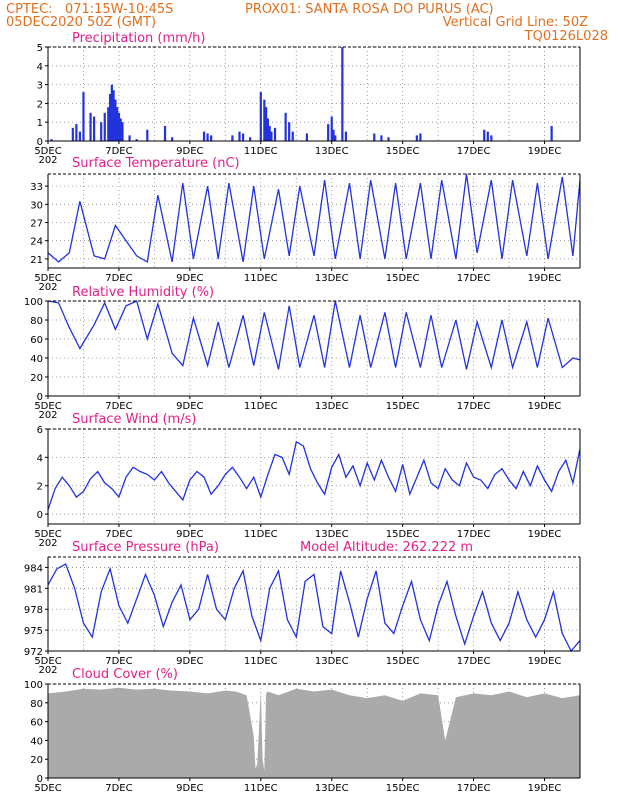 Image resolution: width=618 pixels, height=800 pixels. What do you see at coordinates (515, 22) in the screenshot?
I see `header-grid-note: Vertical Grid Line: 50Z` at bounding box center [515, 22].